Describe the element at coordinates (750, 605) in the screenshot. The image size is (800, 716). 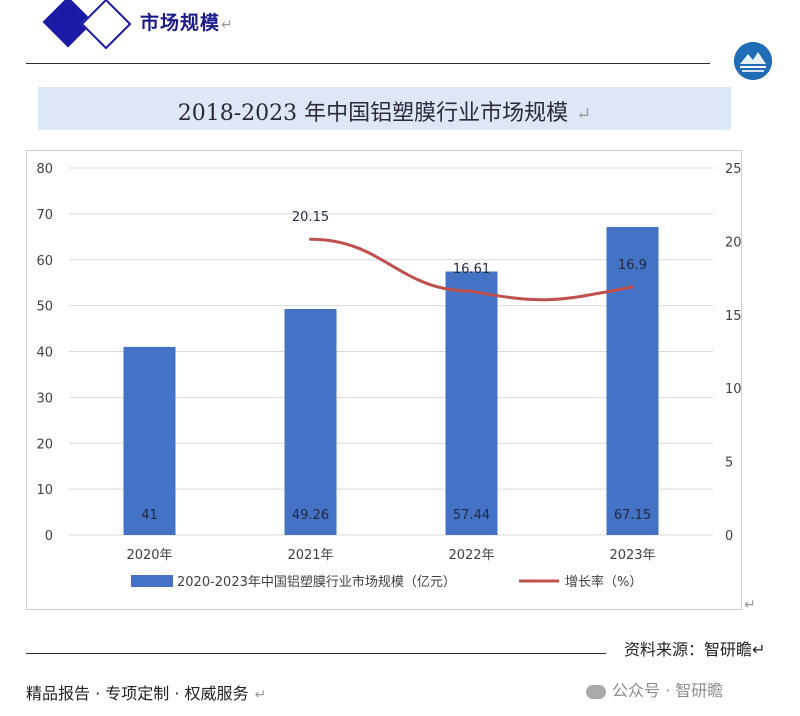
I see `chart-return-mark: ↵` at that location.